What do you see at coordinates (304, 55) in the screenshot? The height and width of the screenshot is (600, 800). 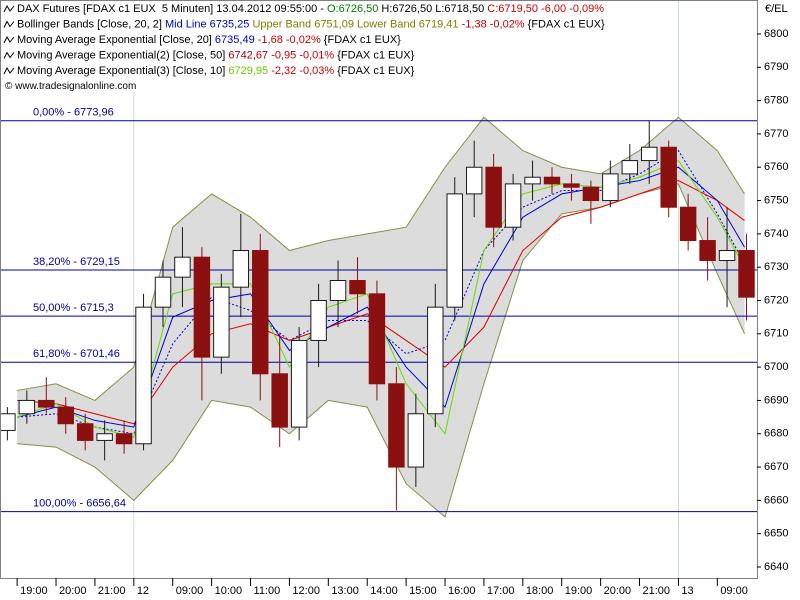 I see `legend-text: -0,95 -0,01%` at bounding box center [304, 55].